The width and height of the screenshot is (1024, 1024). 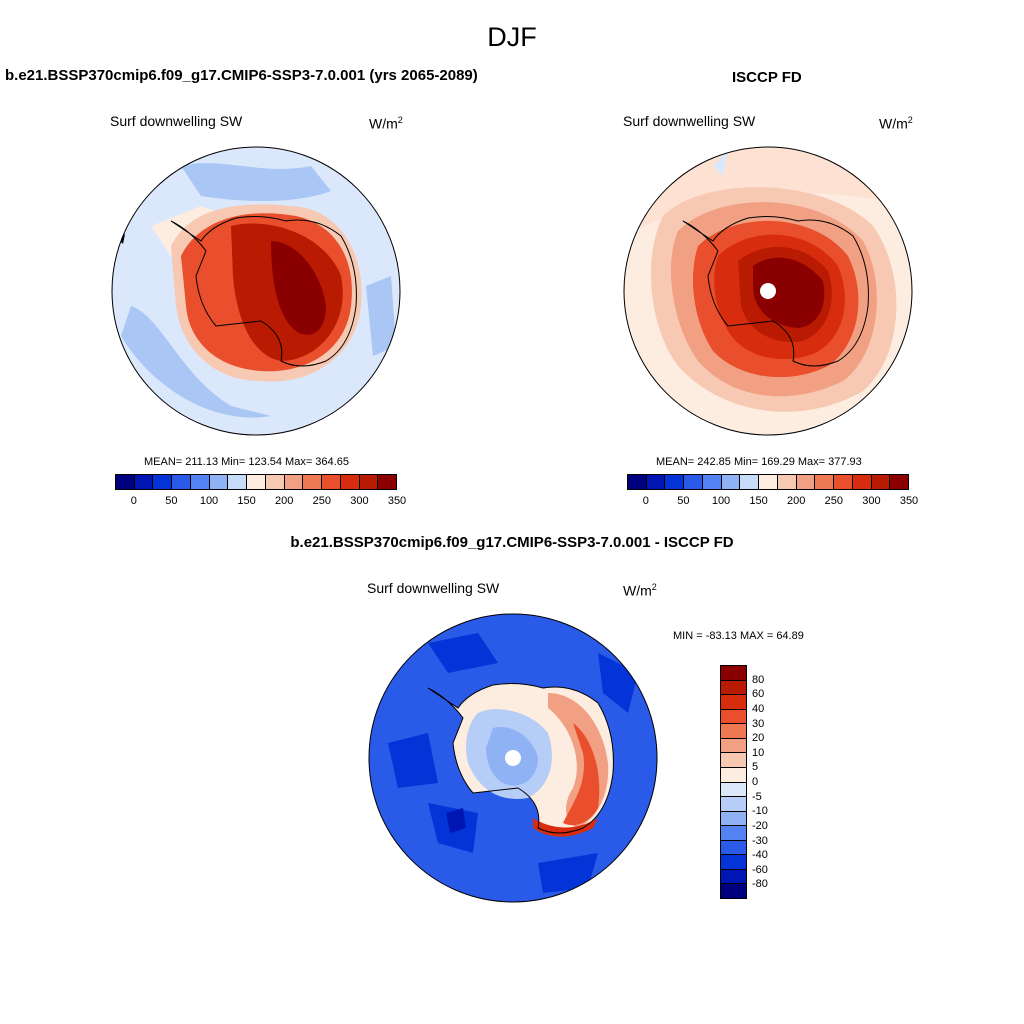 I want to click on model-colorbar-ticks: 0 50 100 150 200 250 300 350, so click(x=260, y=502).